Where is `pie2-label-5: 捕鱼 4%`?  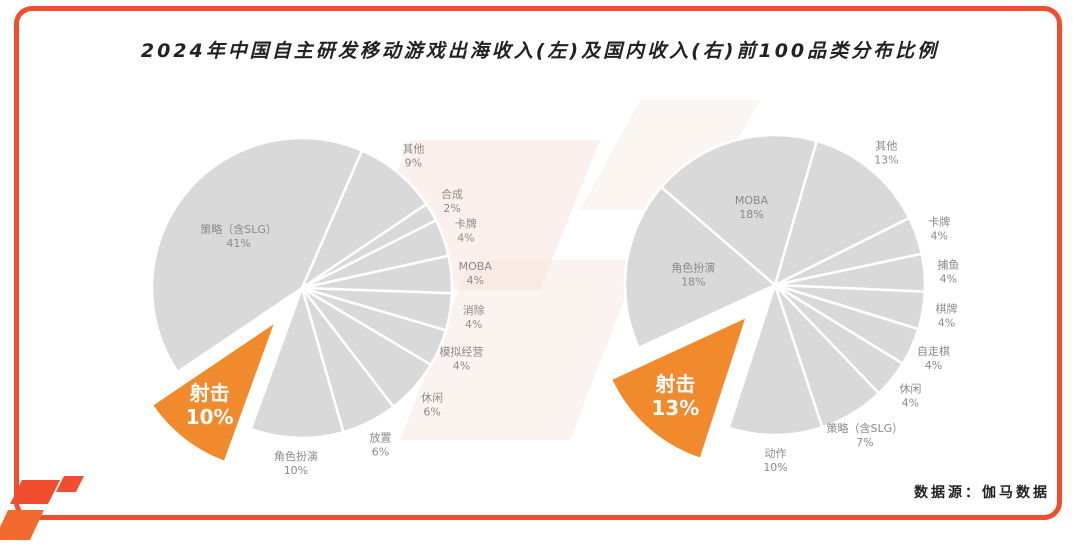
pie2-label-5: 捕鱼 4% is located at coordinates (948, 272).